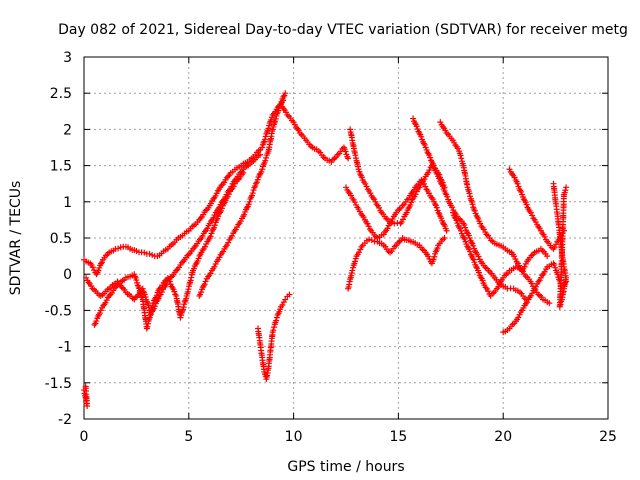  Describe the element at coordinates (503, 437) in the screenshot. I see `x-tick-label-4: 20` at that location.